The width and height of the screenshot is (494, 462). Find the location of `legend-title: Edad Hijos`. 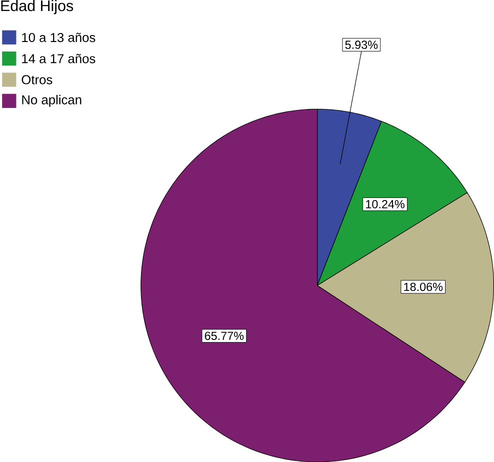

legend-title: Edad Hijos is located at coordinates (37, 7).